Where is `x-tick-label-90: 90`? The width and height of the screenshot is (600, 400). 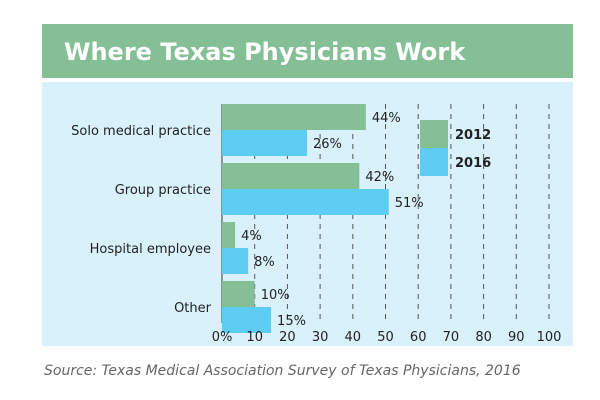
x-tick-label-90: 90 is located at coordinates (516, 337).